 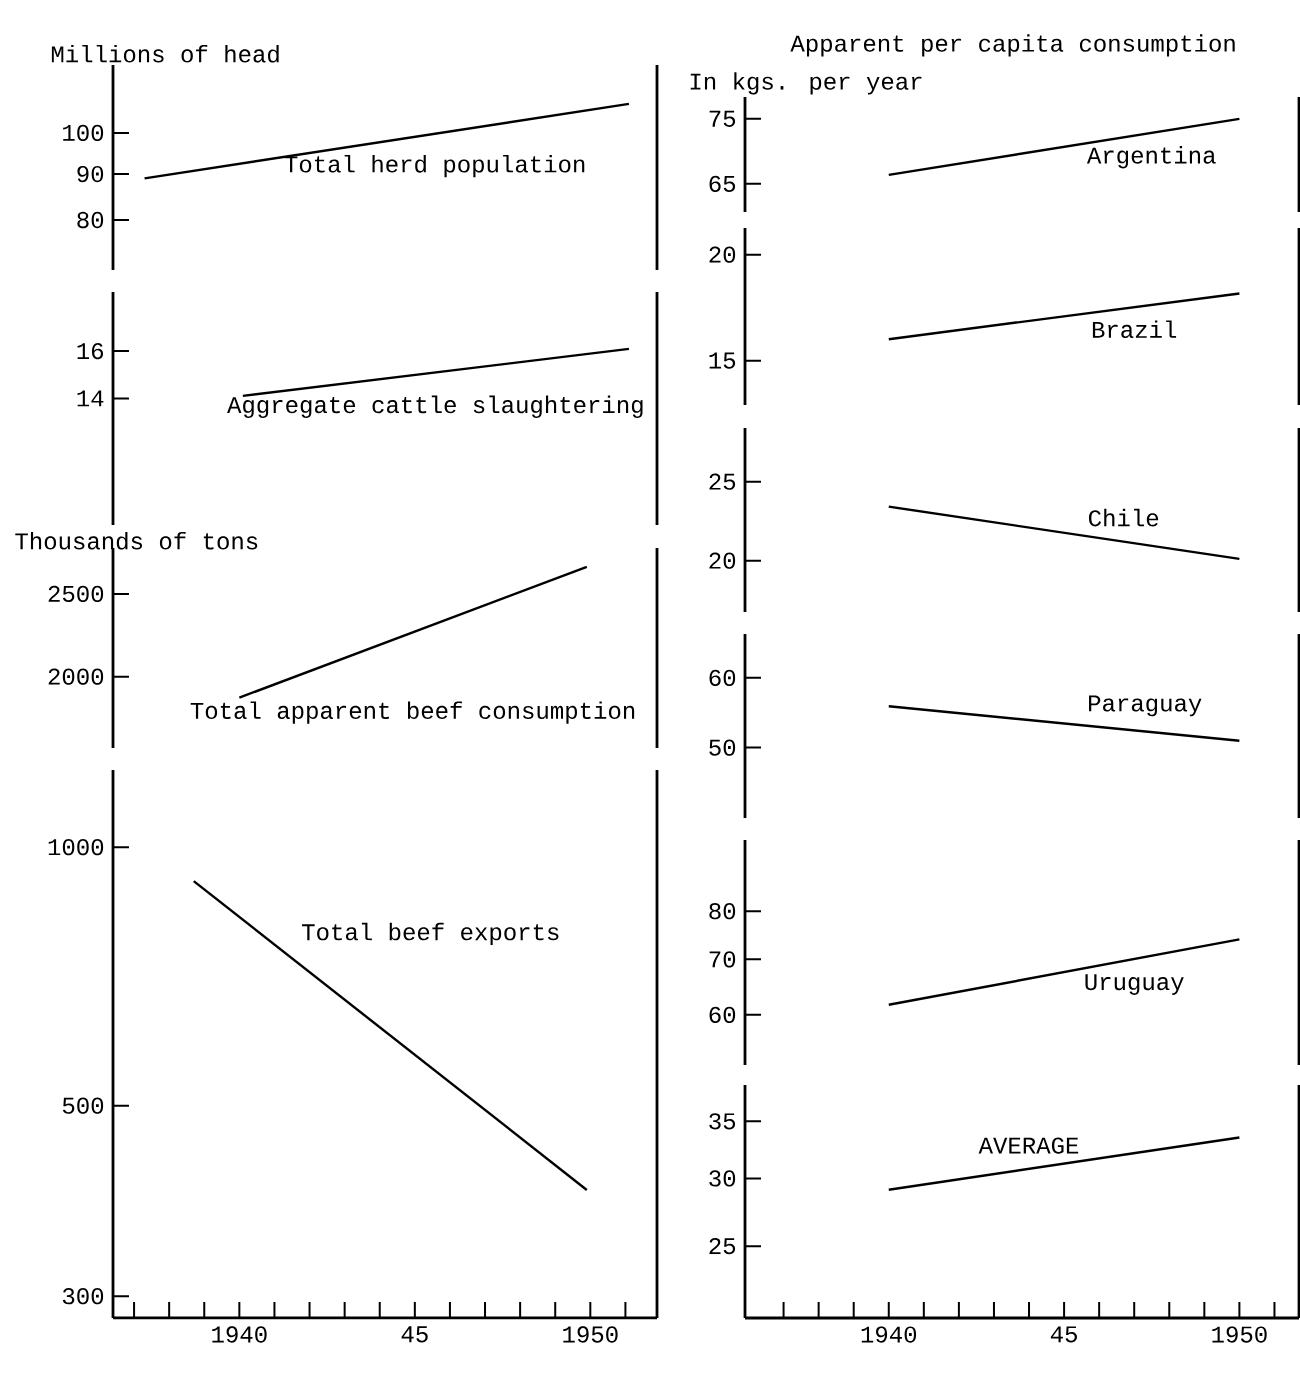 I want to click on text: Total apparent beef consumption, so click(x=412, y=712).